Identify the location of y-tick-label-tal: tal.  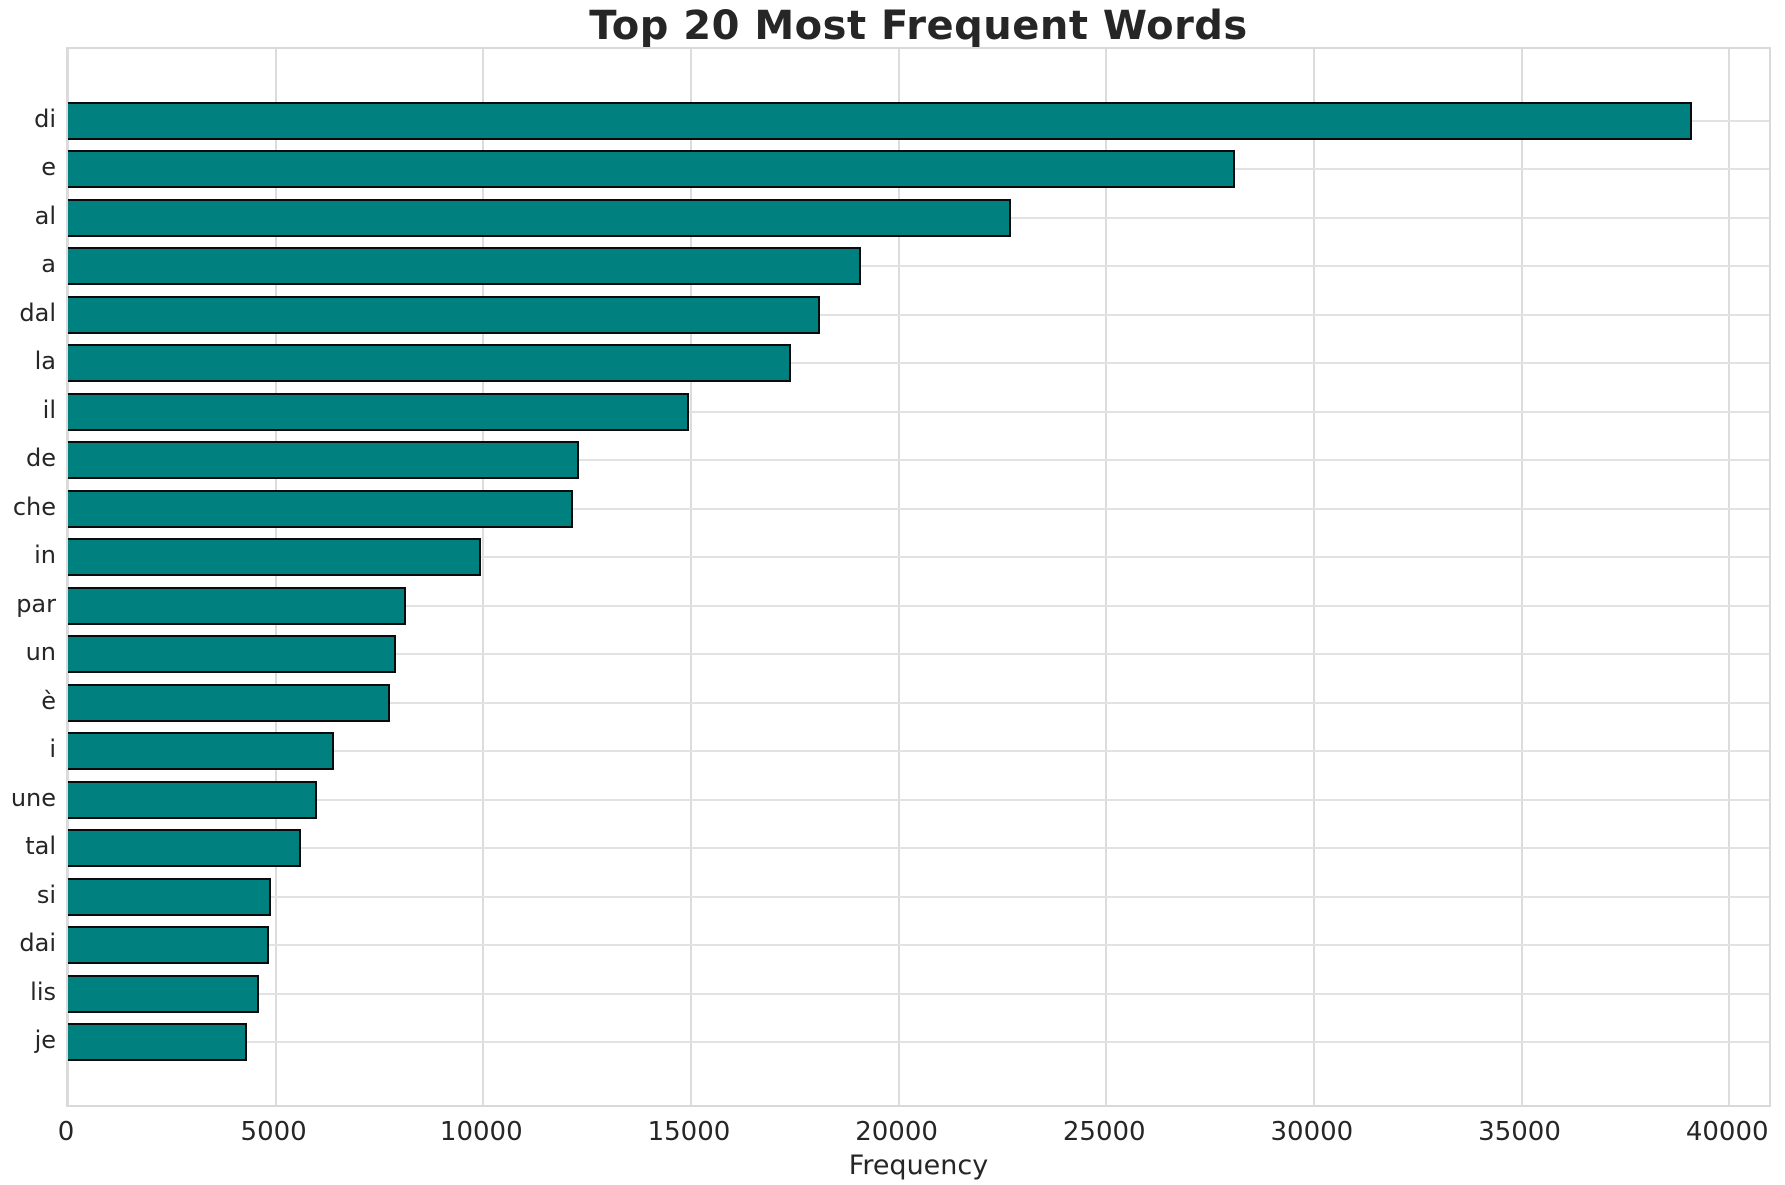
(40, 846).